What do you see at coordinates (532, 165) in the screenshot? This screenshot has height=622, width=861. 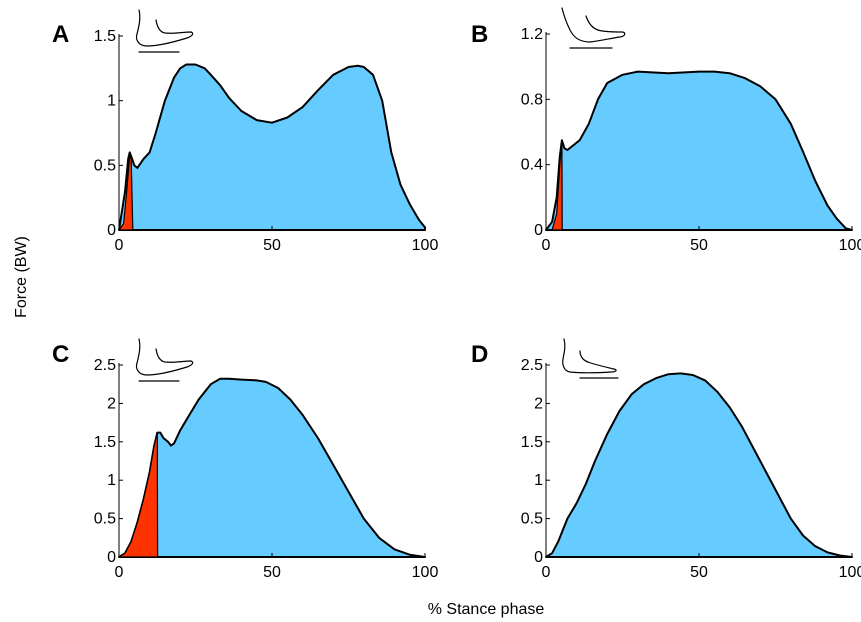 I see `y-tick-label: 0.4` at bounding box center [532, 165].